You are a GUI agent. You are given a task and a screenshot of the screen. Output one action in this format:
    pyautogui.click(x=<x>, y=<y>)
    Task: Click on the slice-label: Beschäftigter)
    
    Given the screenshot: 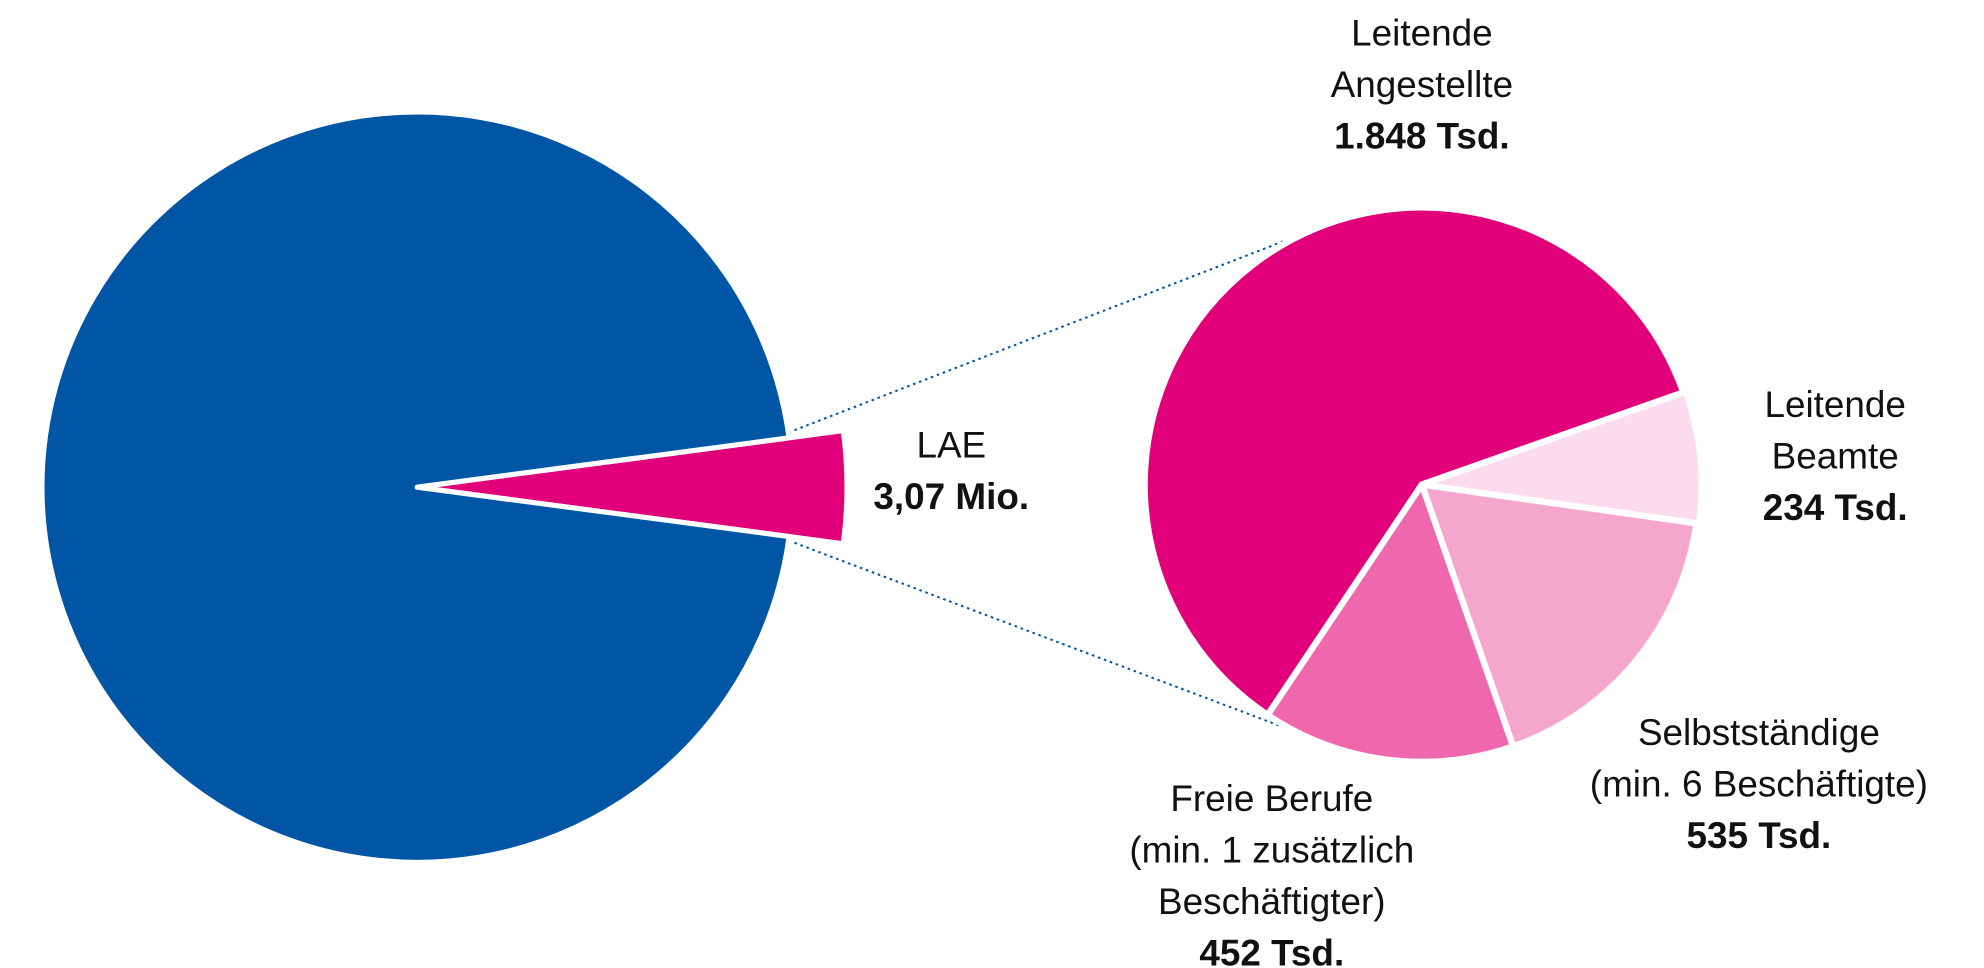 What is the action you would take?
    pyautogui.click(x=1272, y=901)
    